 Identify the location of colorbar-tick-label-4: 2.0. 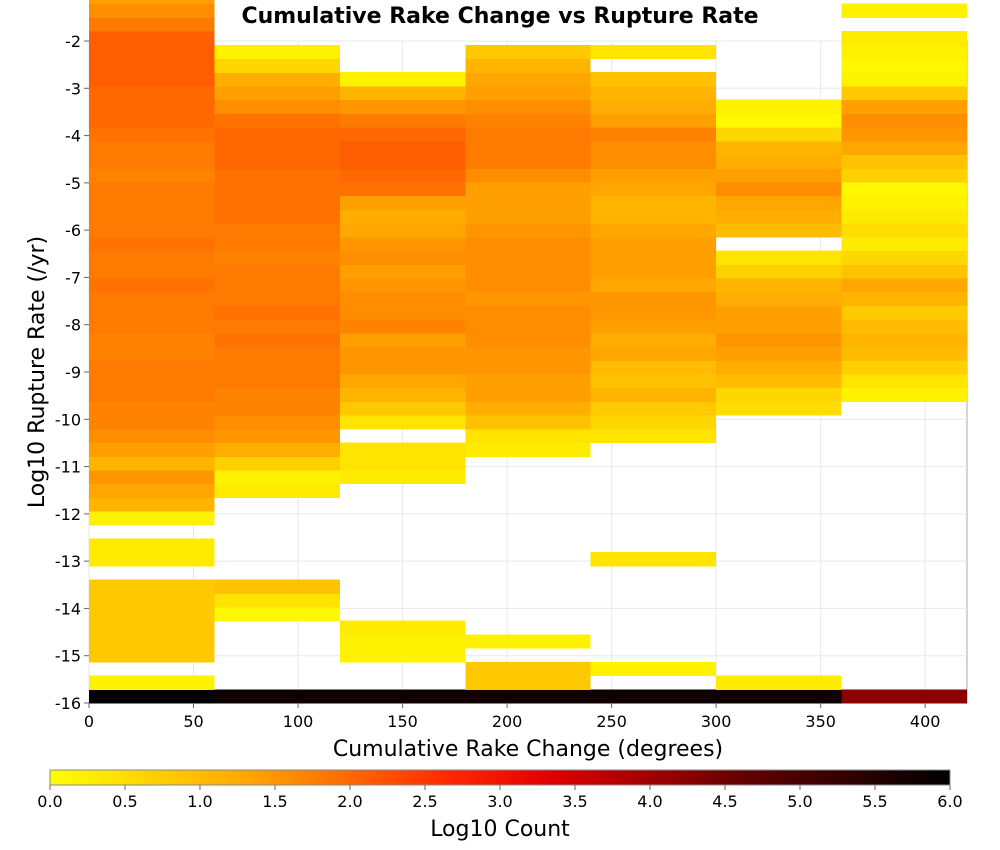
(349, 801).